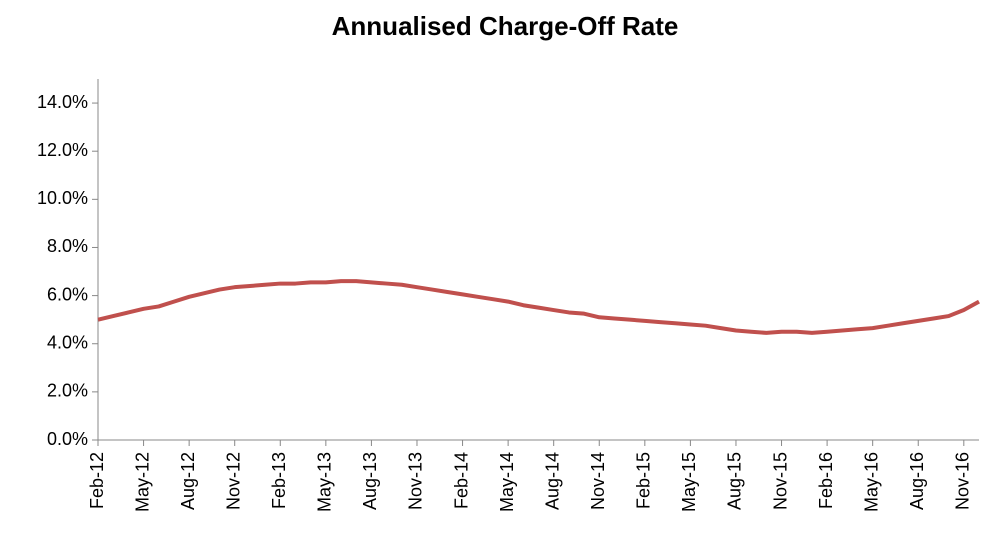 The image size is (981, 537). I want to click on y-tick-label: 8.0%, so click(67, 246).